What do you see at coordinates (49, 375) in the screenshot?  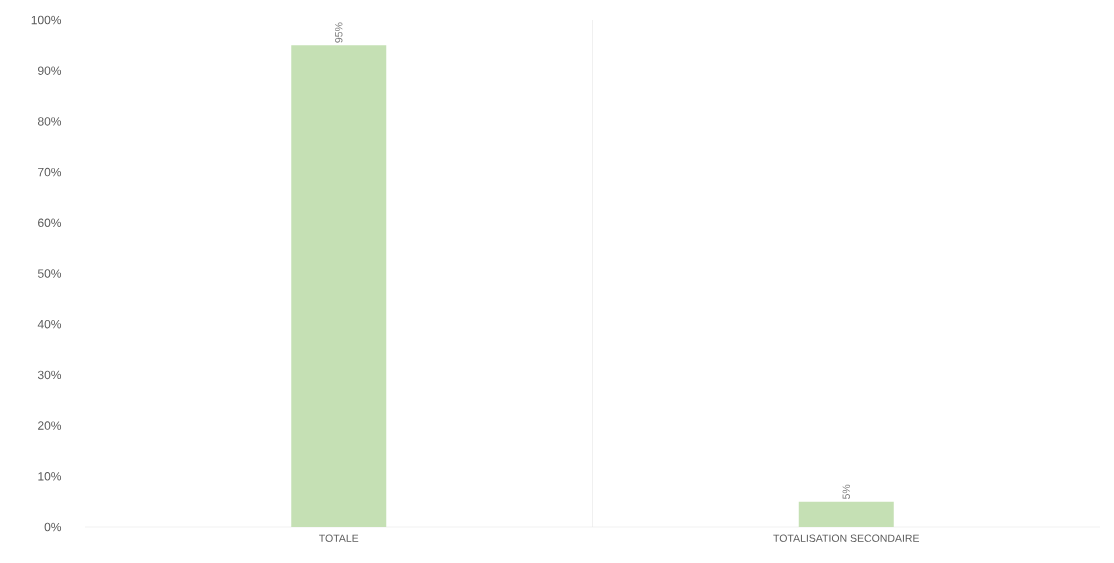 I see `y-tick-label: 30%` at bounding box center [49, 375].